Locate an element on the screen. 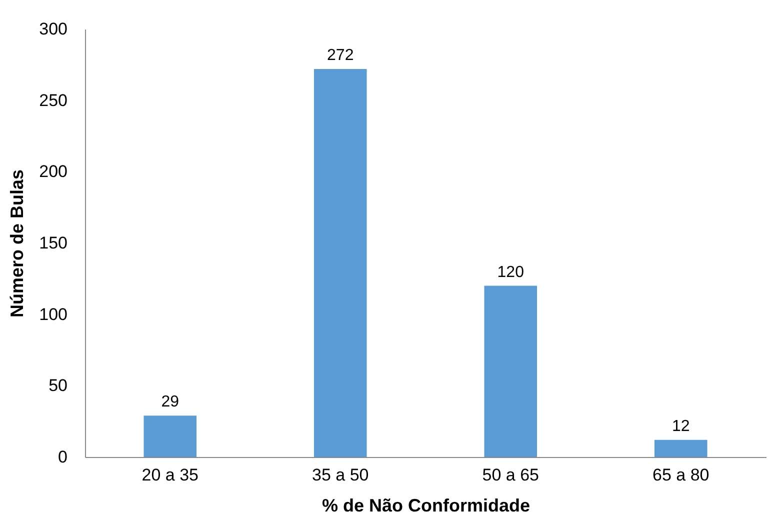 This screenshot has height=523, width=776. data-label: 12 is located at coordinates (681, 426).